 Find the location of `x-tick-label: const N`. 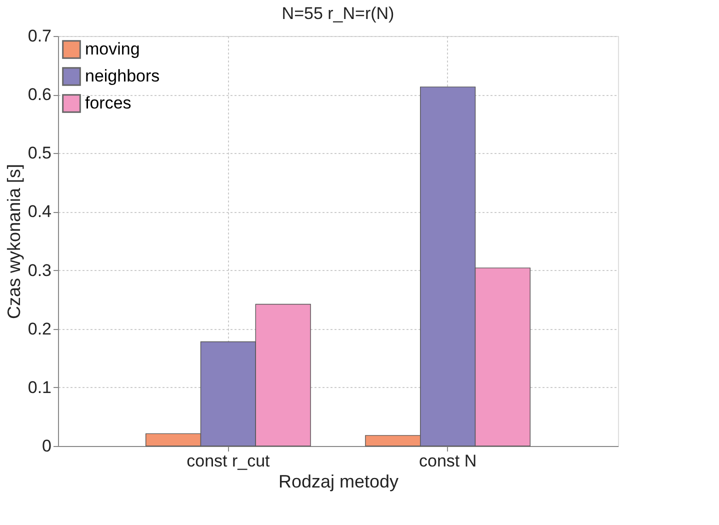

x-tick-label: const N is located at coordinates (447, 461).